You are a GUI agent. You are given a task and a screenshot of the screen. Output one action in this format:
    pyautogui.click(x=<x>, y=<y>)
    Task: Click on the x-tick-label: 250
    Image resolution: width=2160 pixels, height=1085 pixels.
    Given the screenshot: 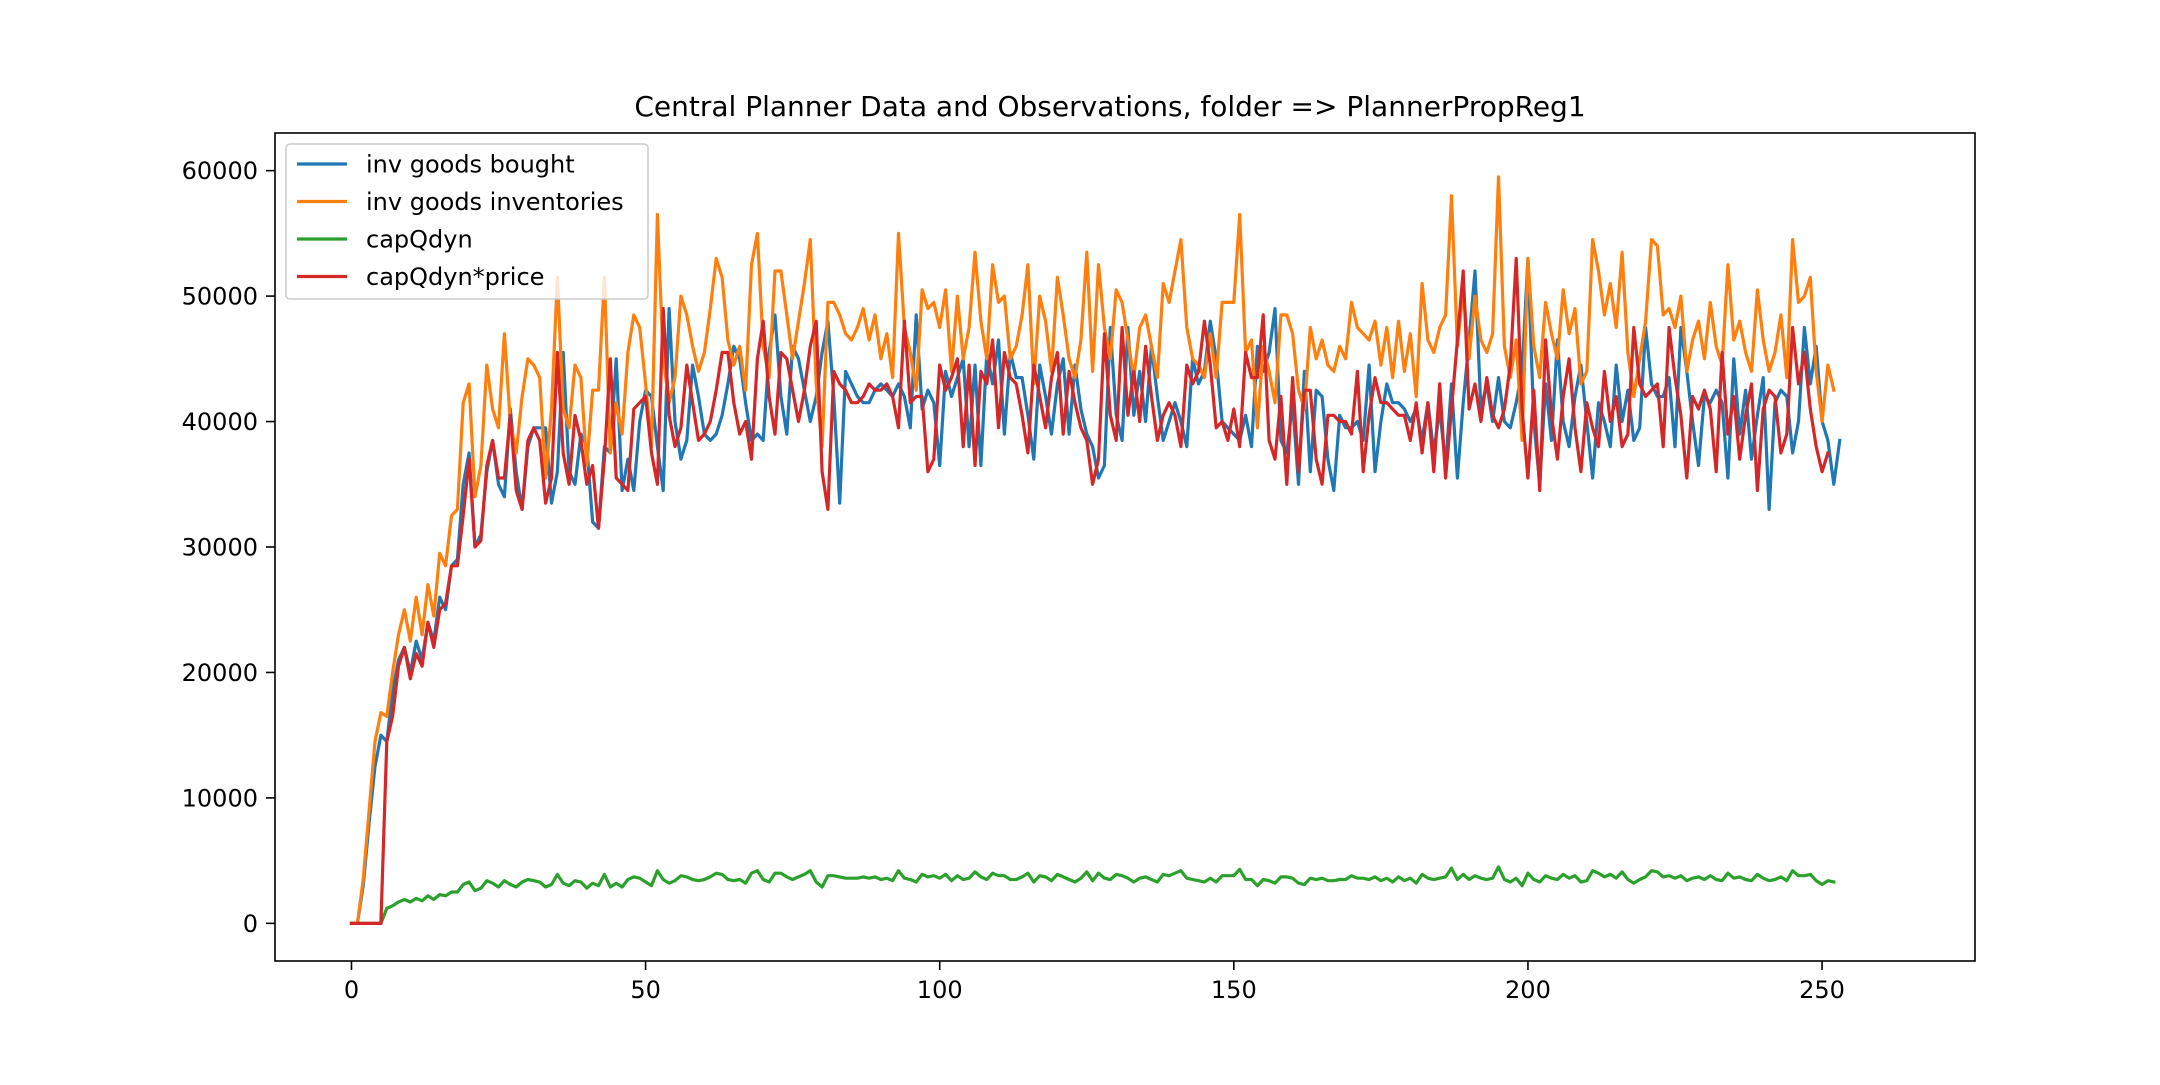 What is the action you would take?
    pyautogui.click(x=1822, y=990)
    